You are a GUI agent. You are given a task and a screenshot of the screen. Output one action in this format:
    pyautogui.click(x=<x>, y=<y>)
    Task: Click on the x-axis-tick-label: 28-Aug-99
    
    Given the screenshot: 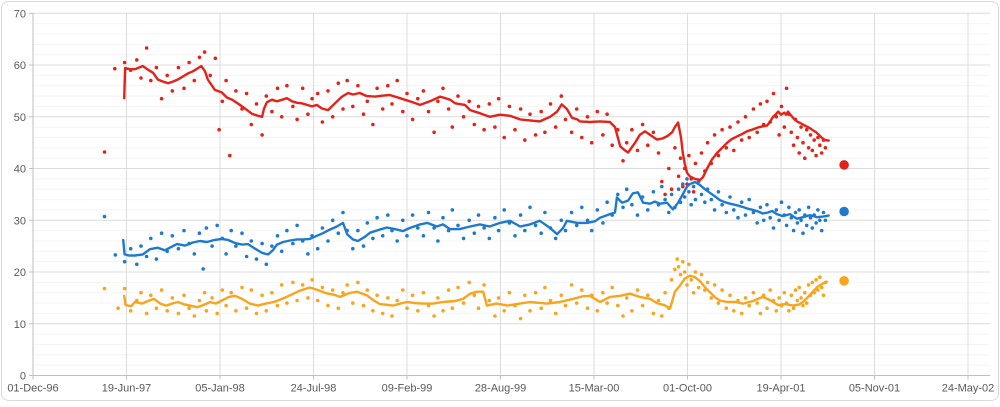 What is the action you would take?
    pyautogui.click(x=500, y=389)
    